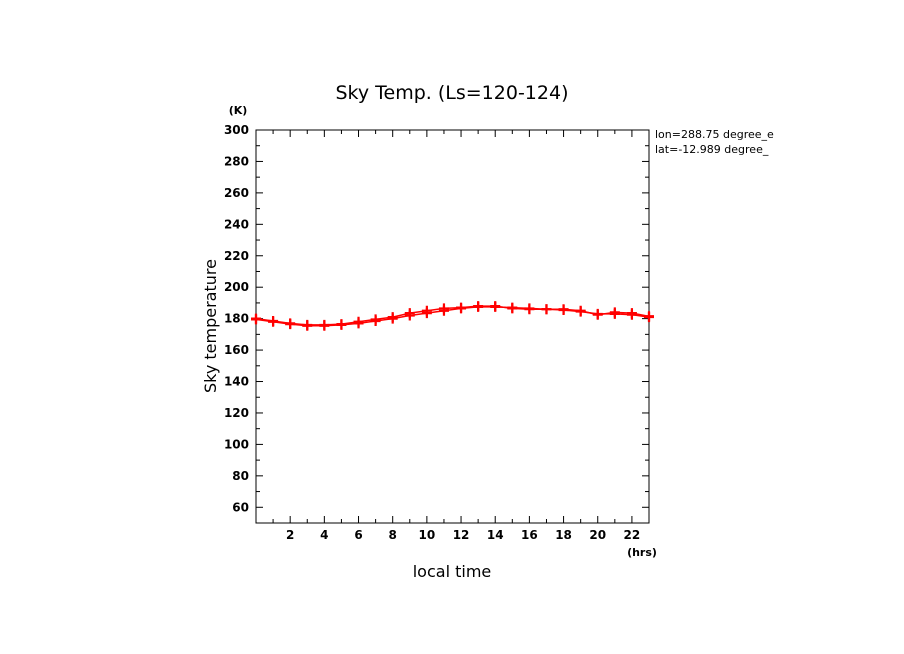 The height and width of the screenshot is (654, 904). Describe the element at coordinates (563, 535) in the screenshot. I see `x-tick-label: 18` at that location.